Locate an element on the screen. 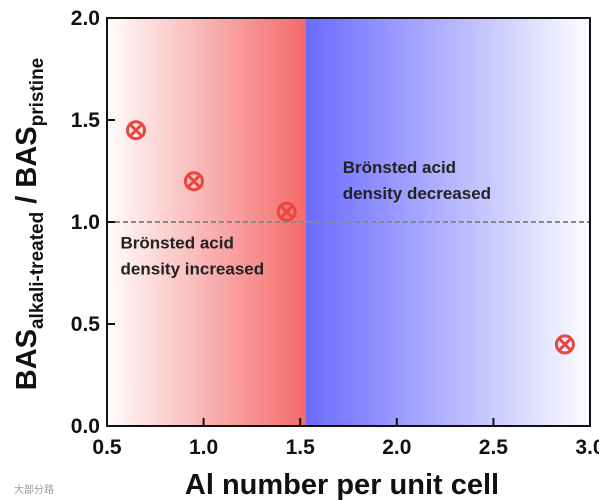 This screenshot has height=500, width=599. x-tick-label-2.0: 2.0 is located at coordinates (396, 447).